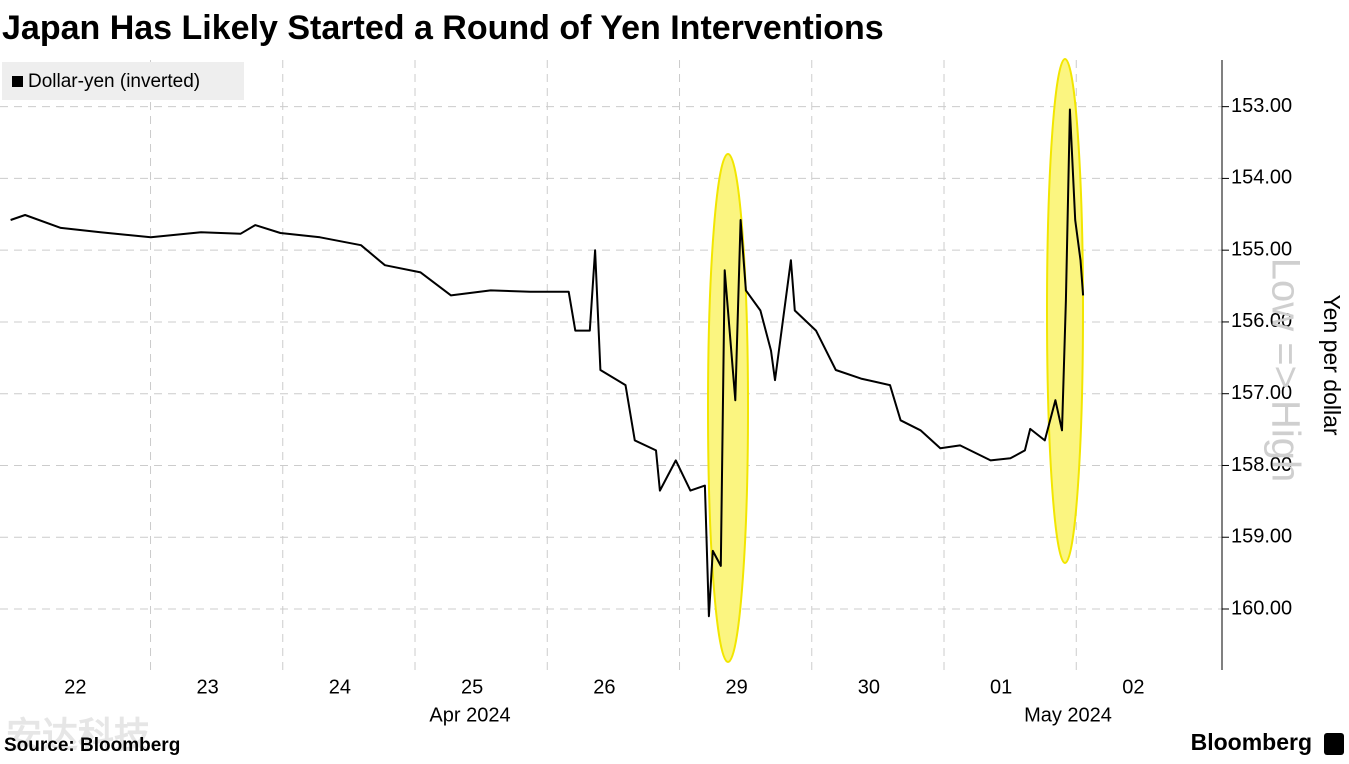 The height and width of the screenshot is (764, 1349). What do you see at coordinates (1332, 364) in the screenshot?
I see `y-axis-title: Yen per dollar` at bounding box center [1332, 364].